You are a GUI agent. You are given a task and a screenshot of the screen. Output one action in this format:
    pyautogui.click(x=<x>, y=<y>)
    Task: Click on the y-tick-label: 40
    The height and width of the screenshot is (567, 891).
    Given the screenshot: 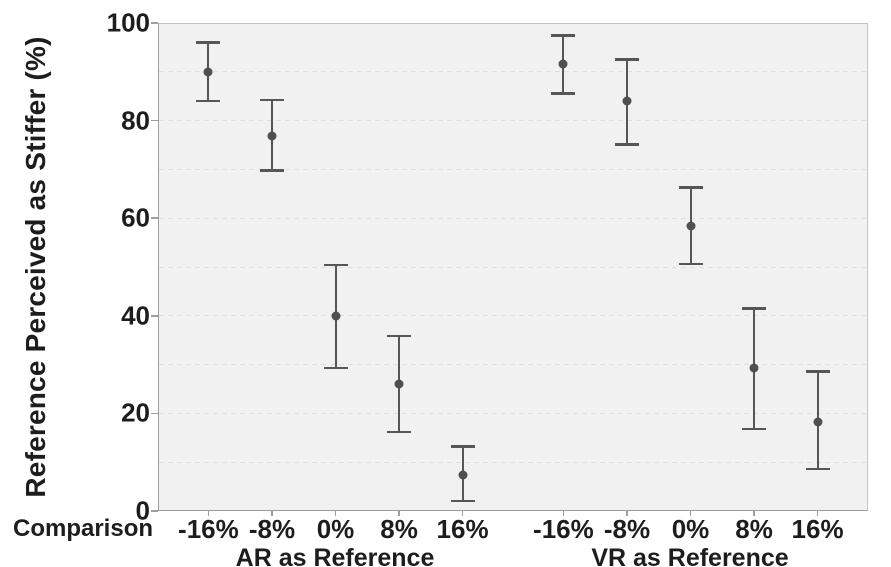 What is the action you would take?
    pyautogui.click(x=135, y=315)
    